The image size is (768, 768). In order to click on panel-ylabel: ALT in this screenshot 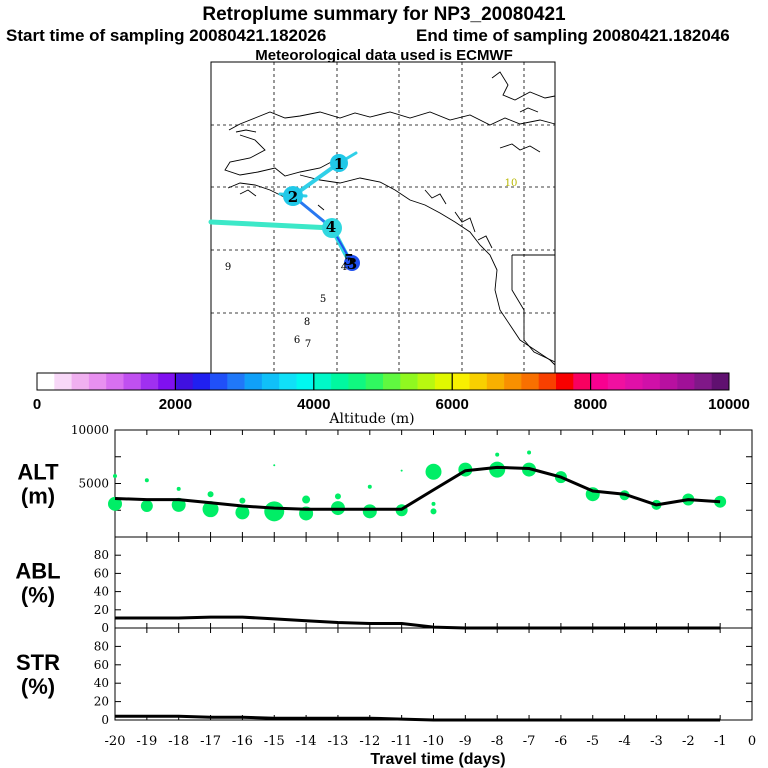, I will do `click(38, 472)`.